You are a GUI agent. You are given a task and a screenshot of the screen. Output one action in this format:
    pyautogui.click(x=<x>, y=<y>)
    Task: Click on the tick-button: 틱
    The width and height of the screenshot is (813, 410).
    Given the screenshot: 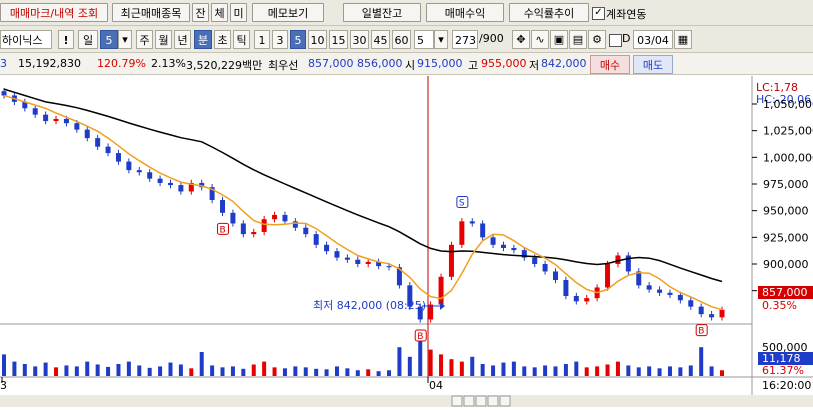 What is the action you would take?
    pyautogui.click(x=241, y=39)
    